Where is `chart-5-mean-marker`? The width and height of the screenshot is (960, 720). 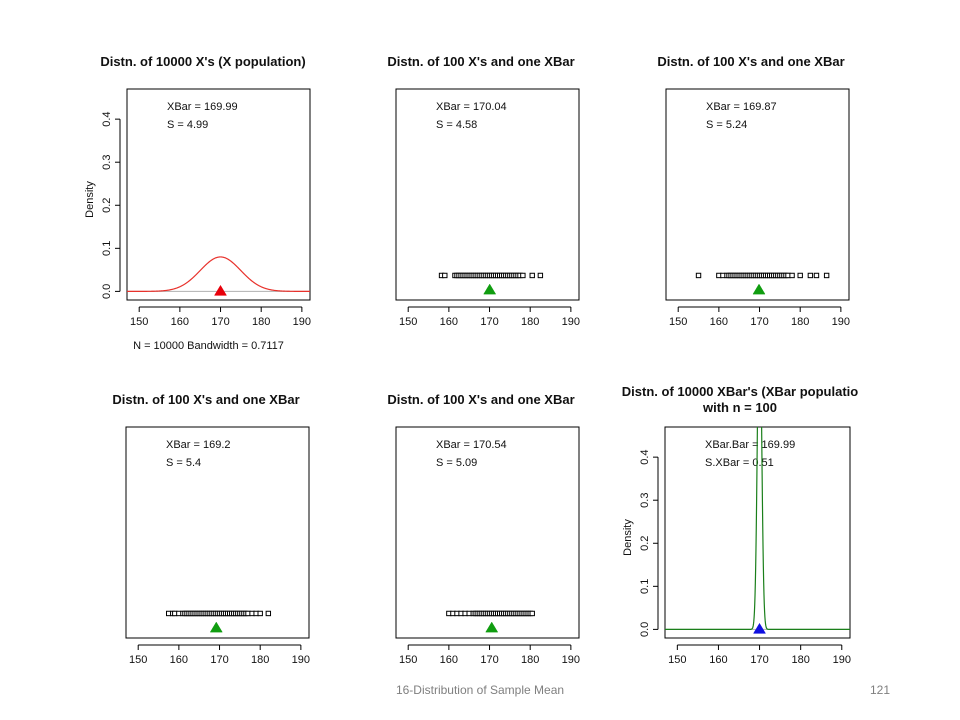
chart-5-mean-marker is located at coordinates (492, 627).